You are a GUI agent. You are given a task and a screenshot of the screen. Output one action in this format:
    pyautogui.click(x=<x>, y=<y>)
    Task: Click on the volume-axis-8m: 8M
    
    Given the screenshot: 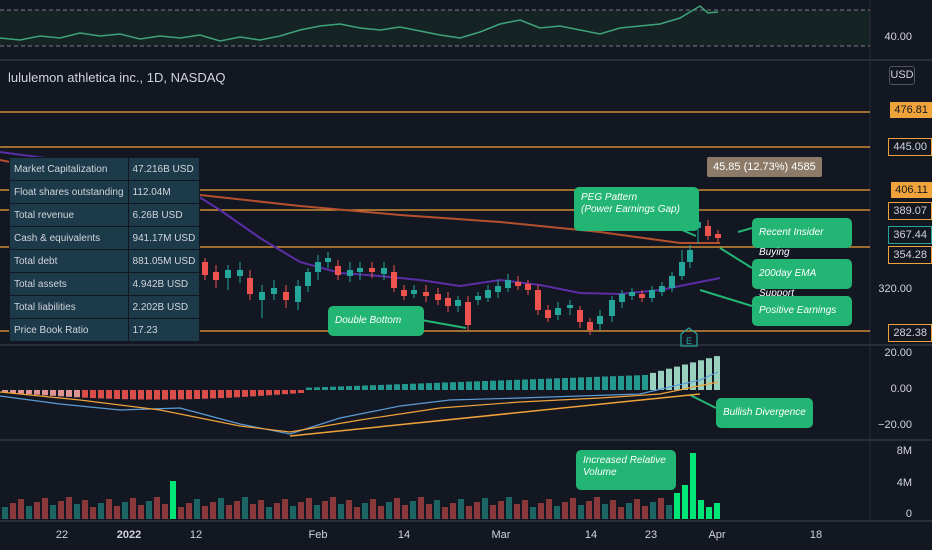 What is the action you would take?
    pyautogui.click(x=904, y=451)
    